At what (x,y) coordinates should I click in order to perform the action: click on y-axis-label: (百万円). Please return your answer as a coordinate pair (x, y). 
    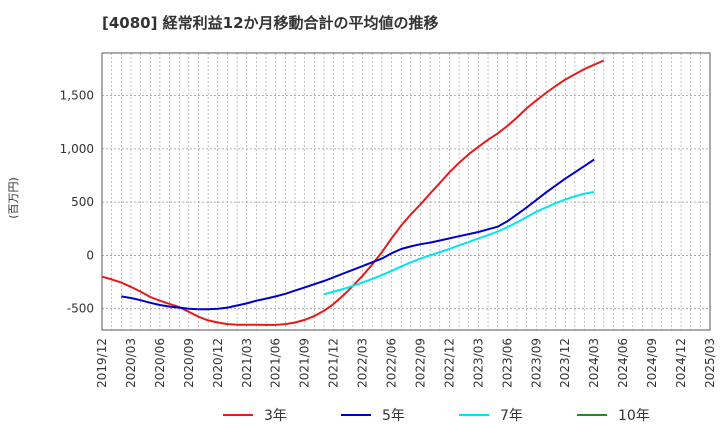
    Looking at the image, I should click on (13, 198).